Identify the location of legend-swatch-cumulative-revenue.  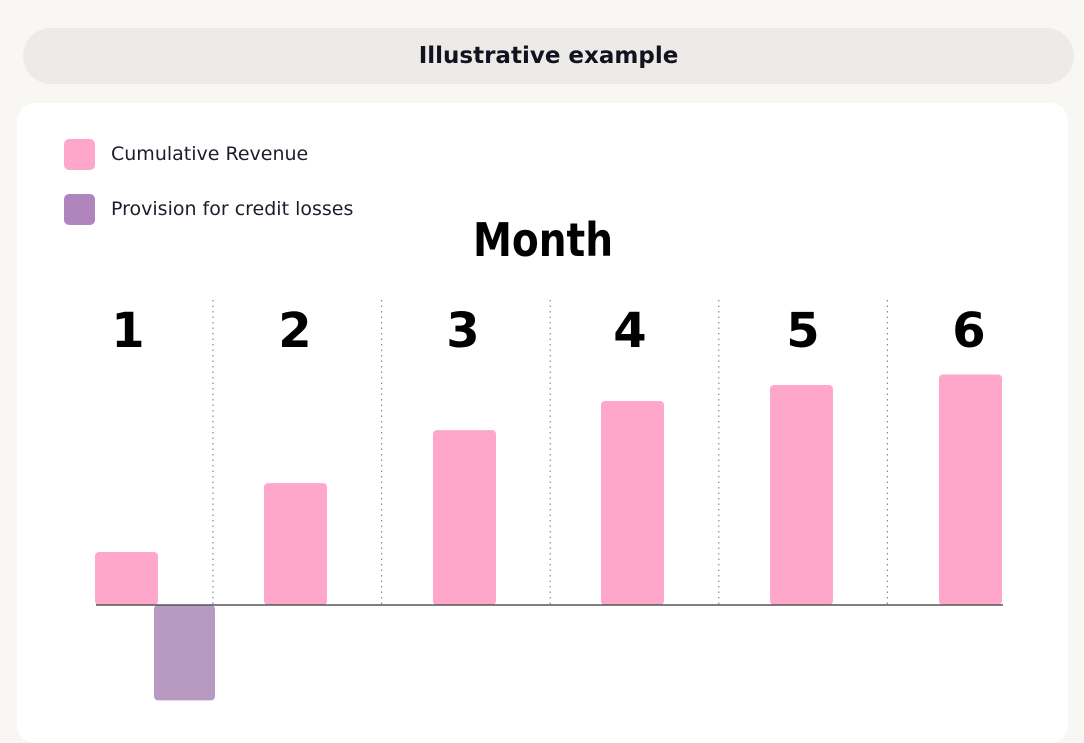
(79, 154).